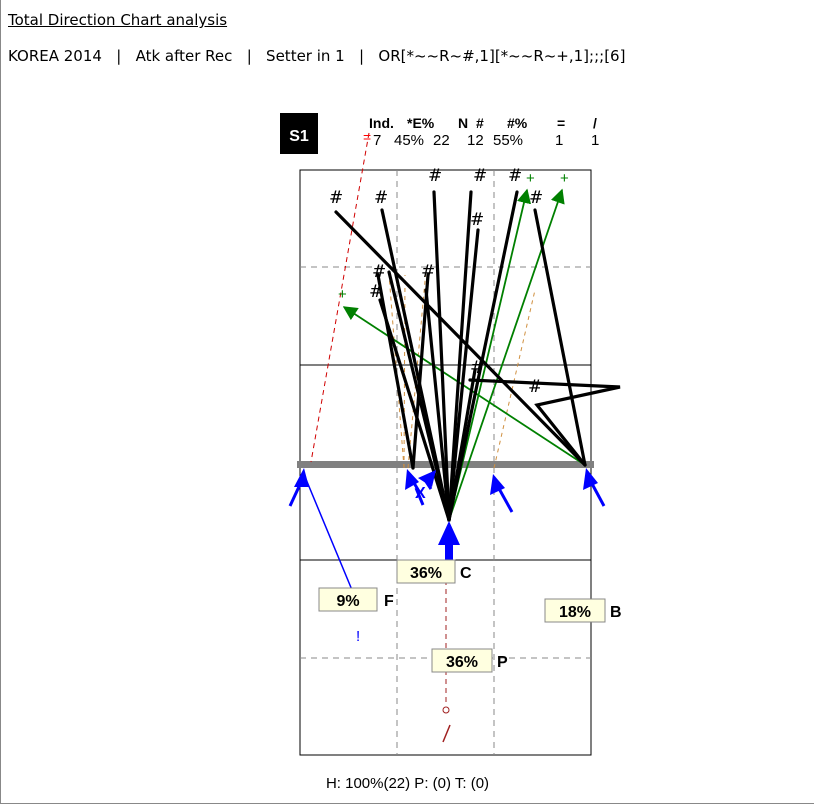  What do you see at coordinates (561, 123) in the screenshot?
I see `stat-header: =` at bounding box center [561, 123].